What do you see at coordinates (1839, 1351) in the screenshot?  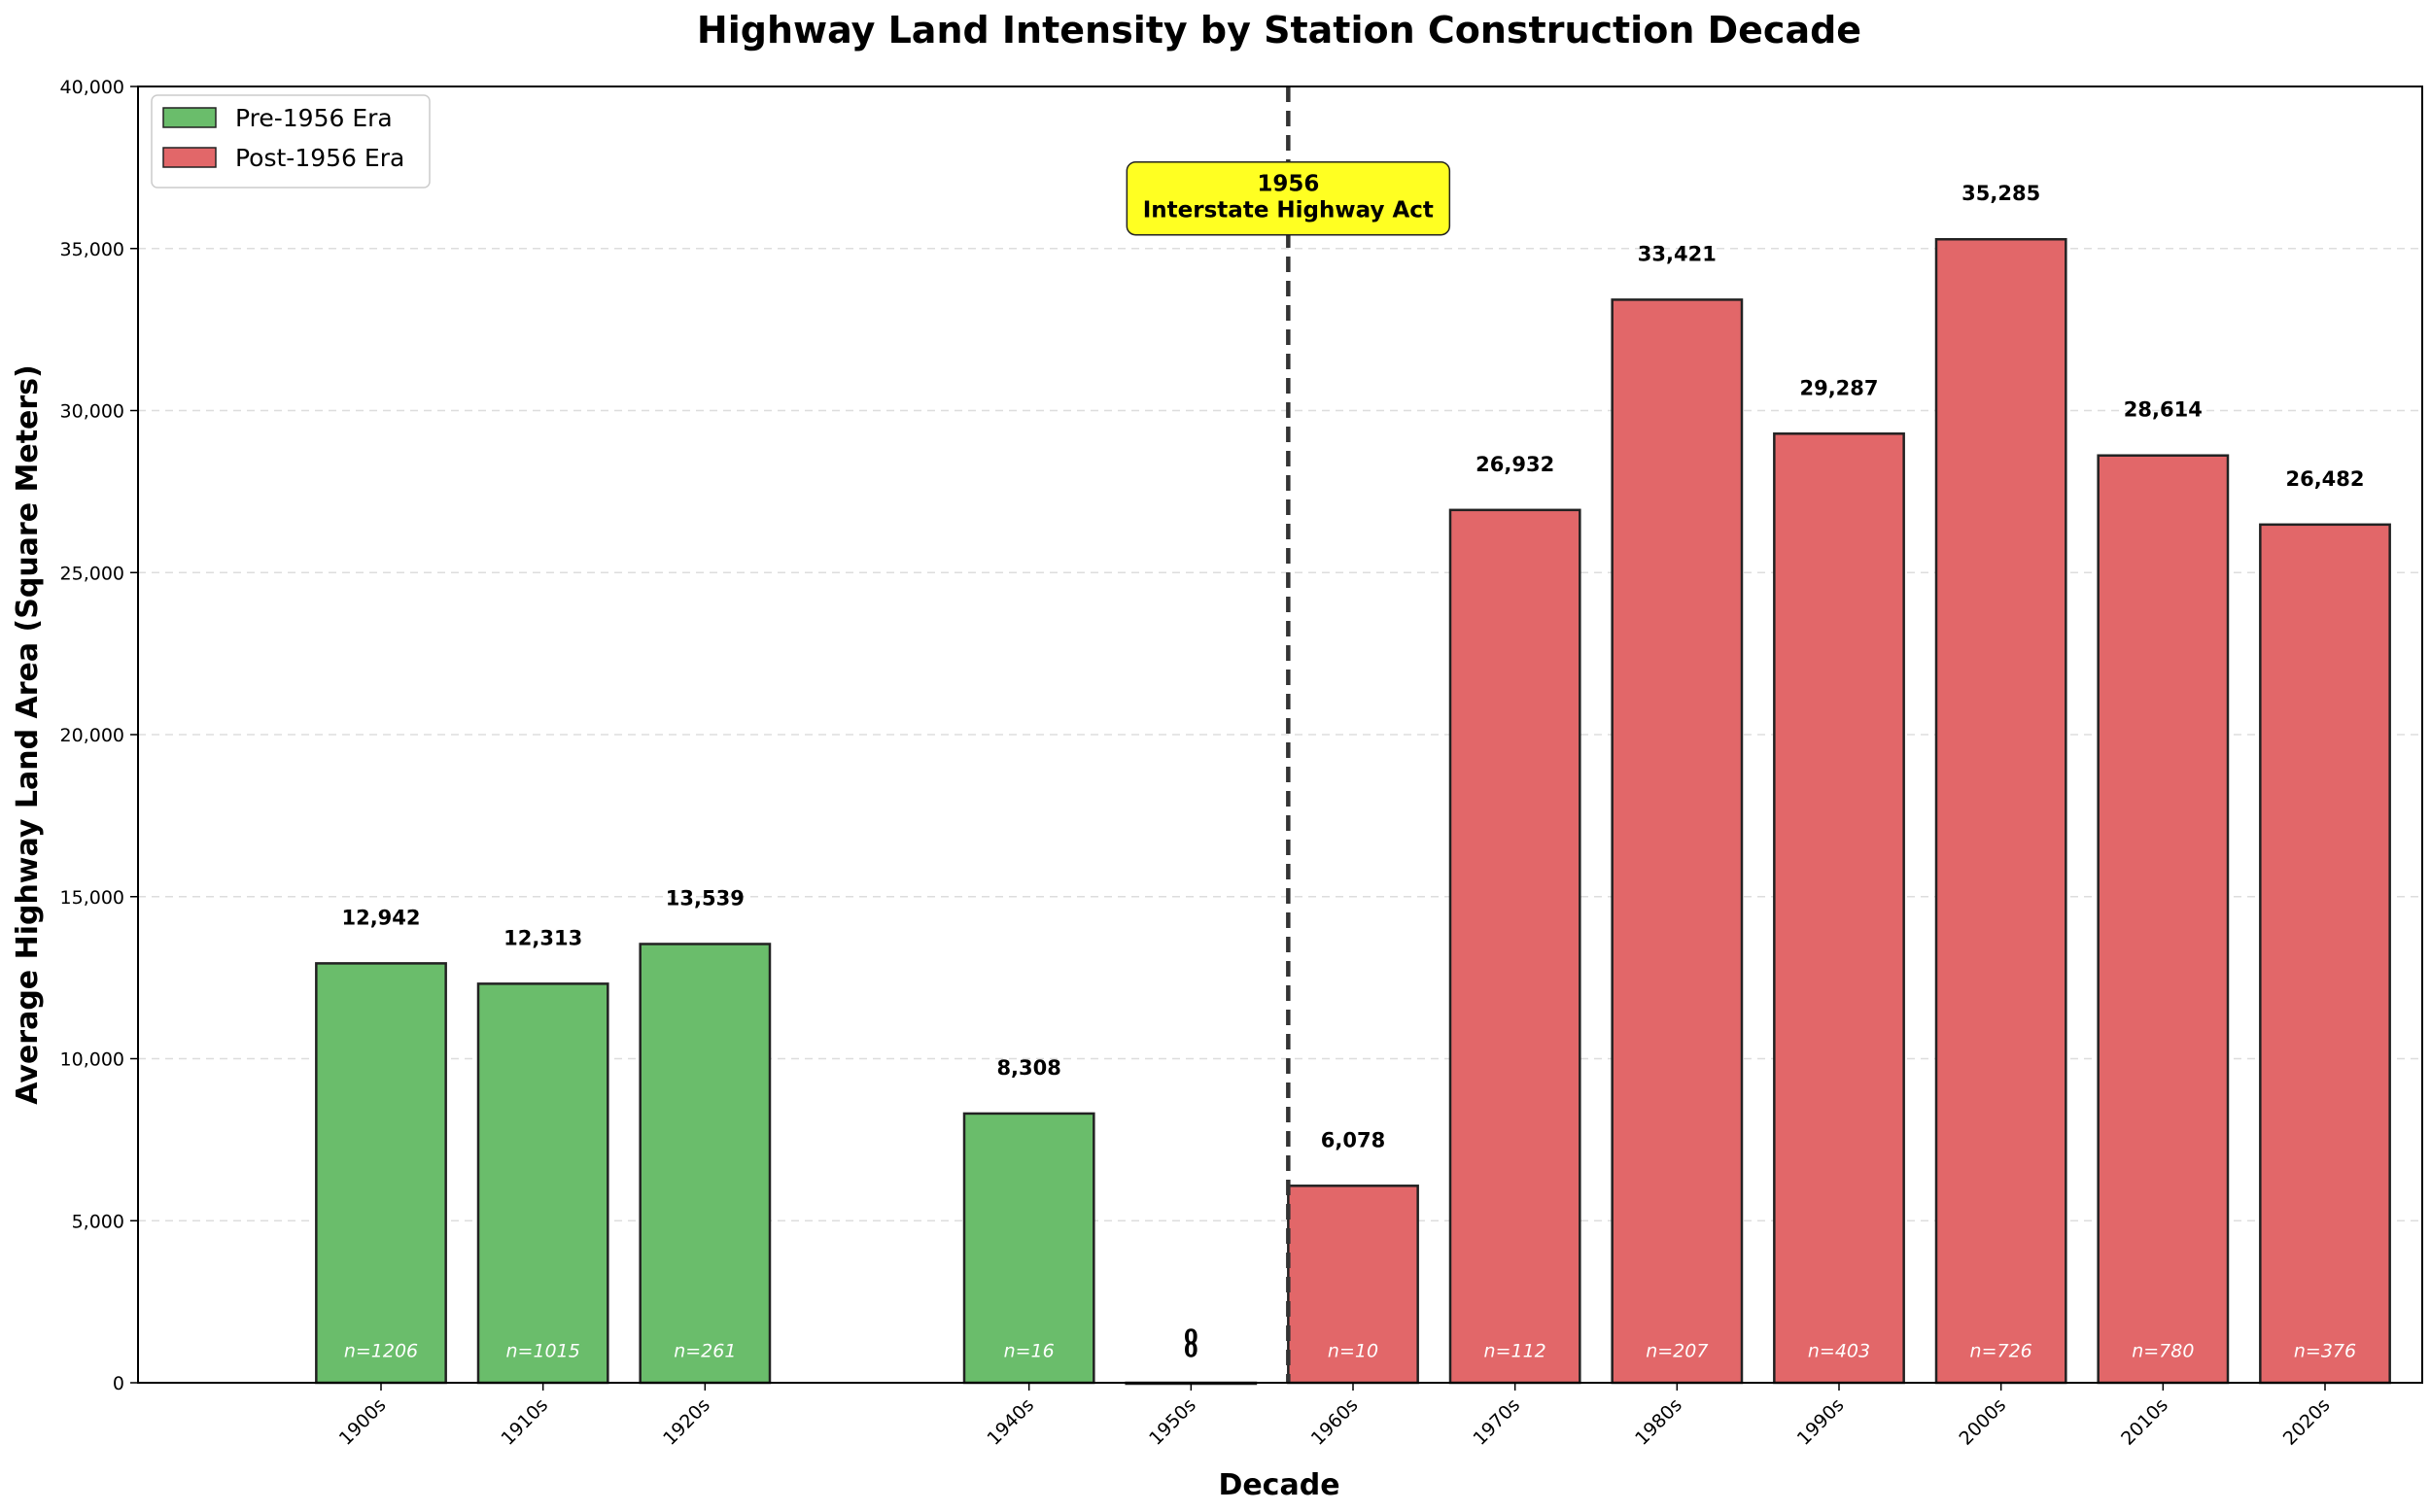 I see `sample-size-label-1990s: n=403` at bounding box center [1839, 1351].